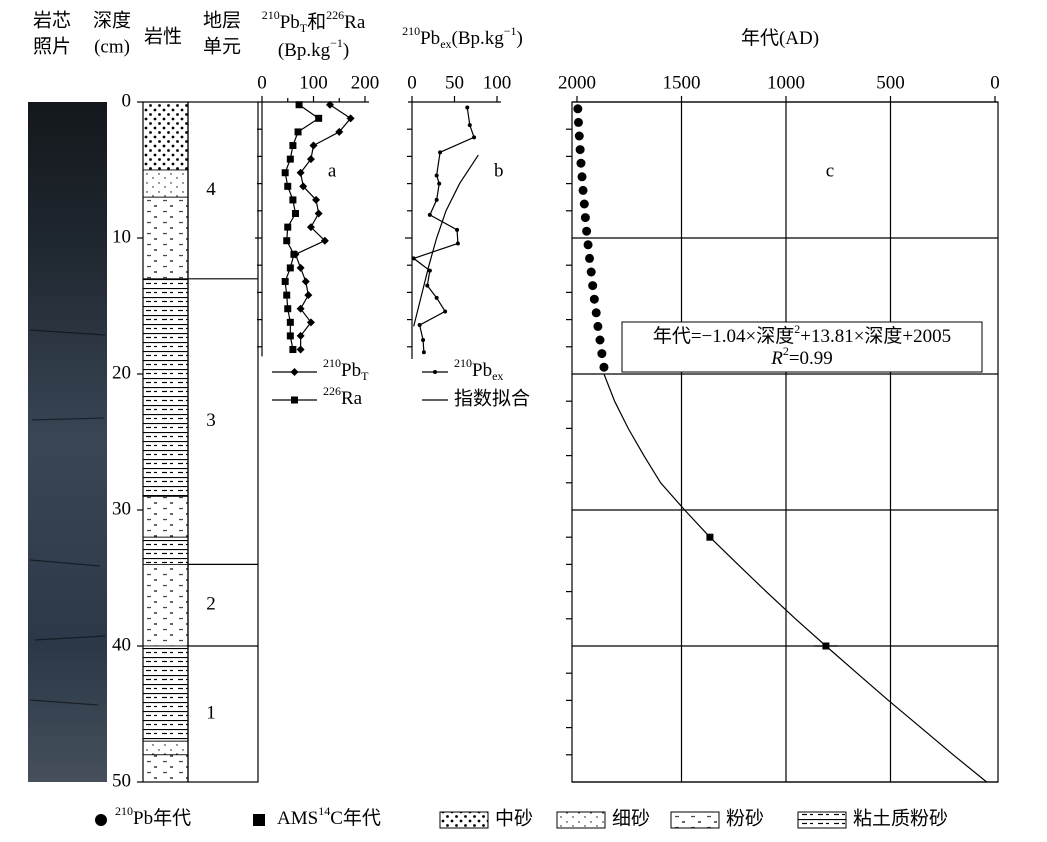 The height and width of the screenshot is (842, 1047). I want to click on x-tick-label: 200, so click(365, 82).